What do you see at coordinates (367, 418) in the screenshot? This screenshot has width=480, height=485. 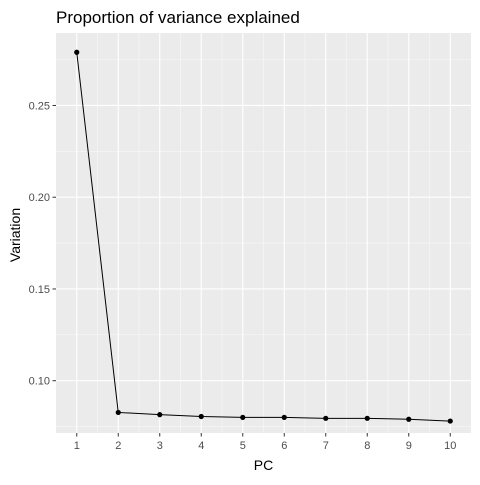 I see `data-point-pc8` at bounding box center [367, 418].